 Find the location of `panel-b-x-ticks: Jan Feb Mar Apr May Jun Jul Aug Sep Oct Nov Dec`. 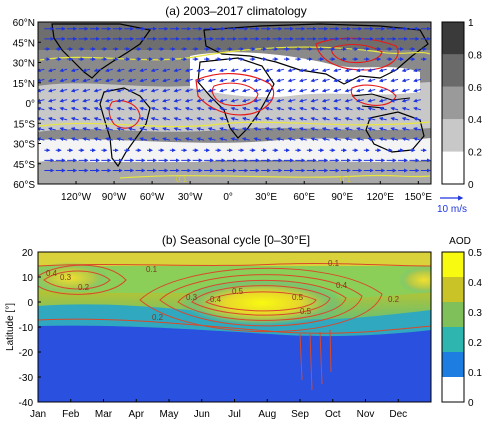

panel-b-x-ticks: Jan Feb Mar Apr May Jun Jul Aug Sep Oct Nov Dec is located at coordinates (218, 409).